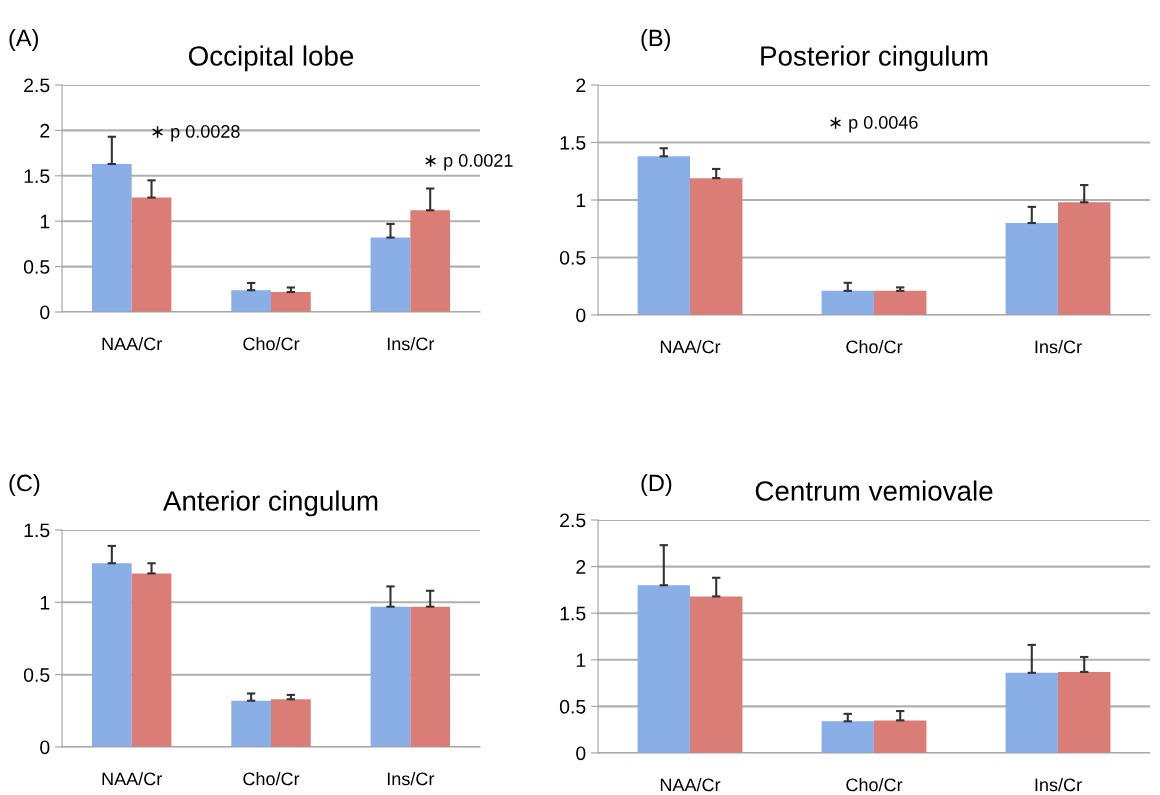 The image size is (1160, 795). Describe the element at coordinates (469, 162) in the screenshot. I see `annotation: ∗ p 0.0021` at that location.